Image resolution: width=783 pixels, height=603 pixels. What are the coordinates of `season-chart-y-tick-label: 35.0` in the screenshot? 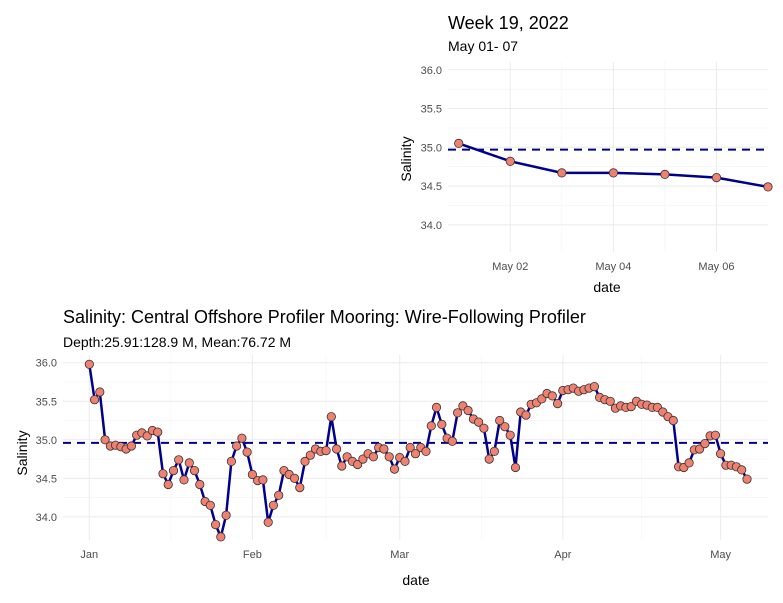 It's located at (46, 441).